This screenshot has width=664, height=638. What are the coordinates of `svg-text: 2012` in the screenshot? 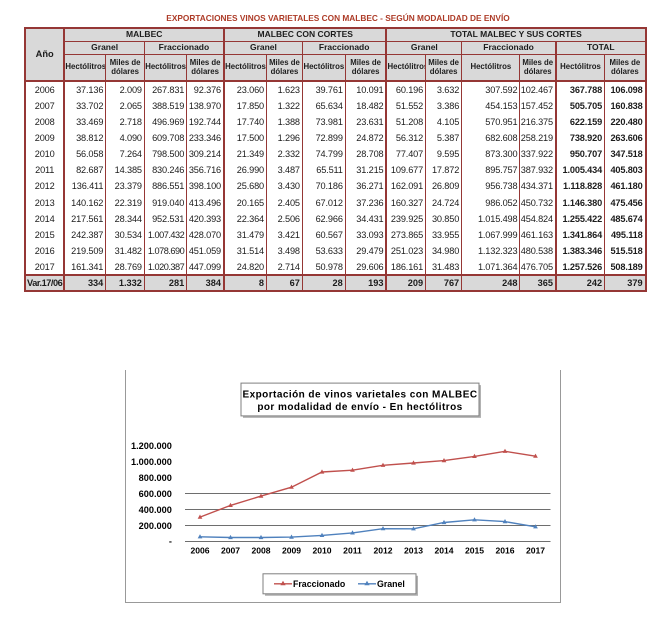 It's located at (382, 551).